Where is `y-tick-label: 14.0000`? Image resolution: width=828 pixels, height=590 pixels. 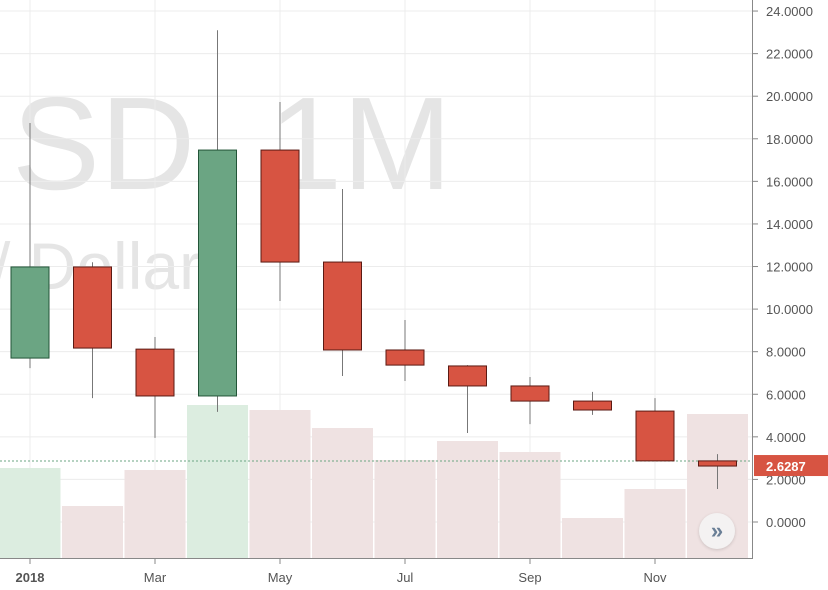
y-tick-label: 14.0000 is located at coordinates (789, 224).